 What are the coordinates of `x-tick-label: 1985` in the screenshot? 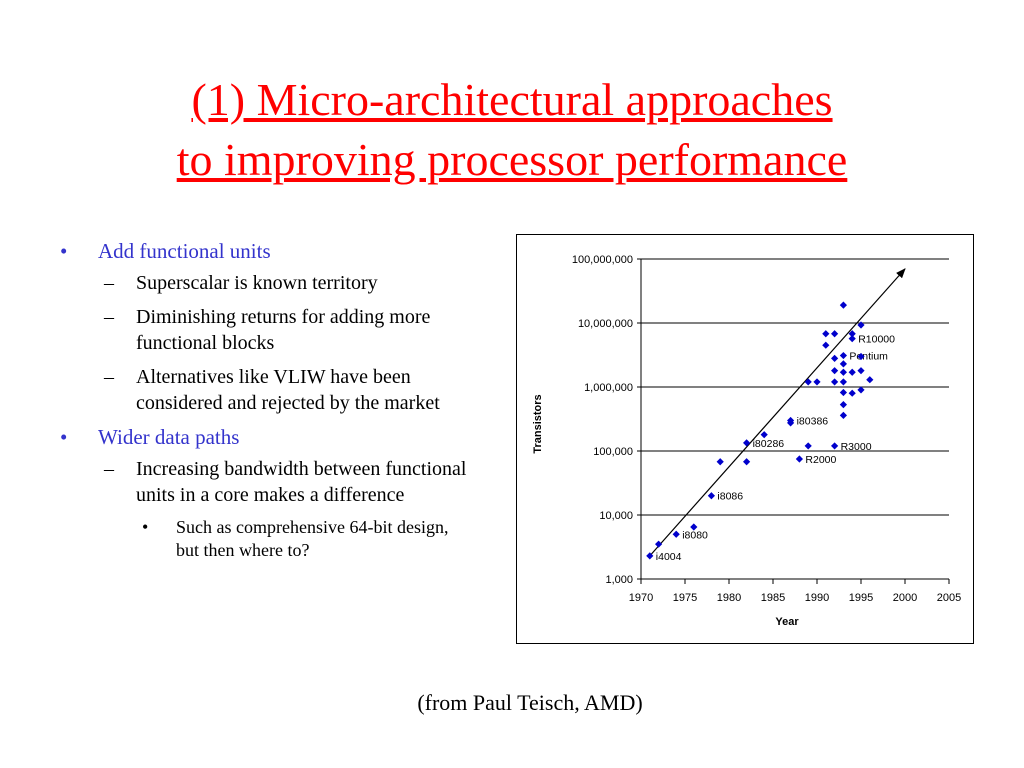 It's located at (773, 598).